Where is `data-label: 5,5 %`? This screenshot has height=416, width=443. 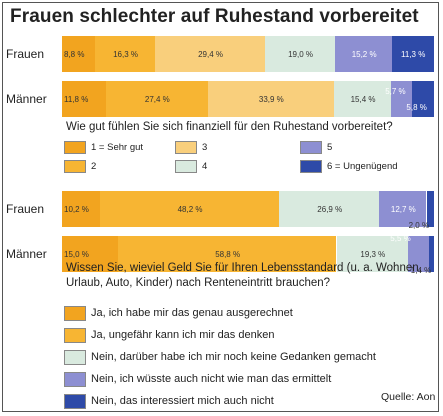
data-label: 5,5 % is located at coordinates (400, 238).